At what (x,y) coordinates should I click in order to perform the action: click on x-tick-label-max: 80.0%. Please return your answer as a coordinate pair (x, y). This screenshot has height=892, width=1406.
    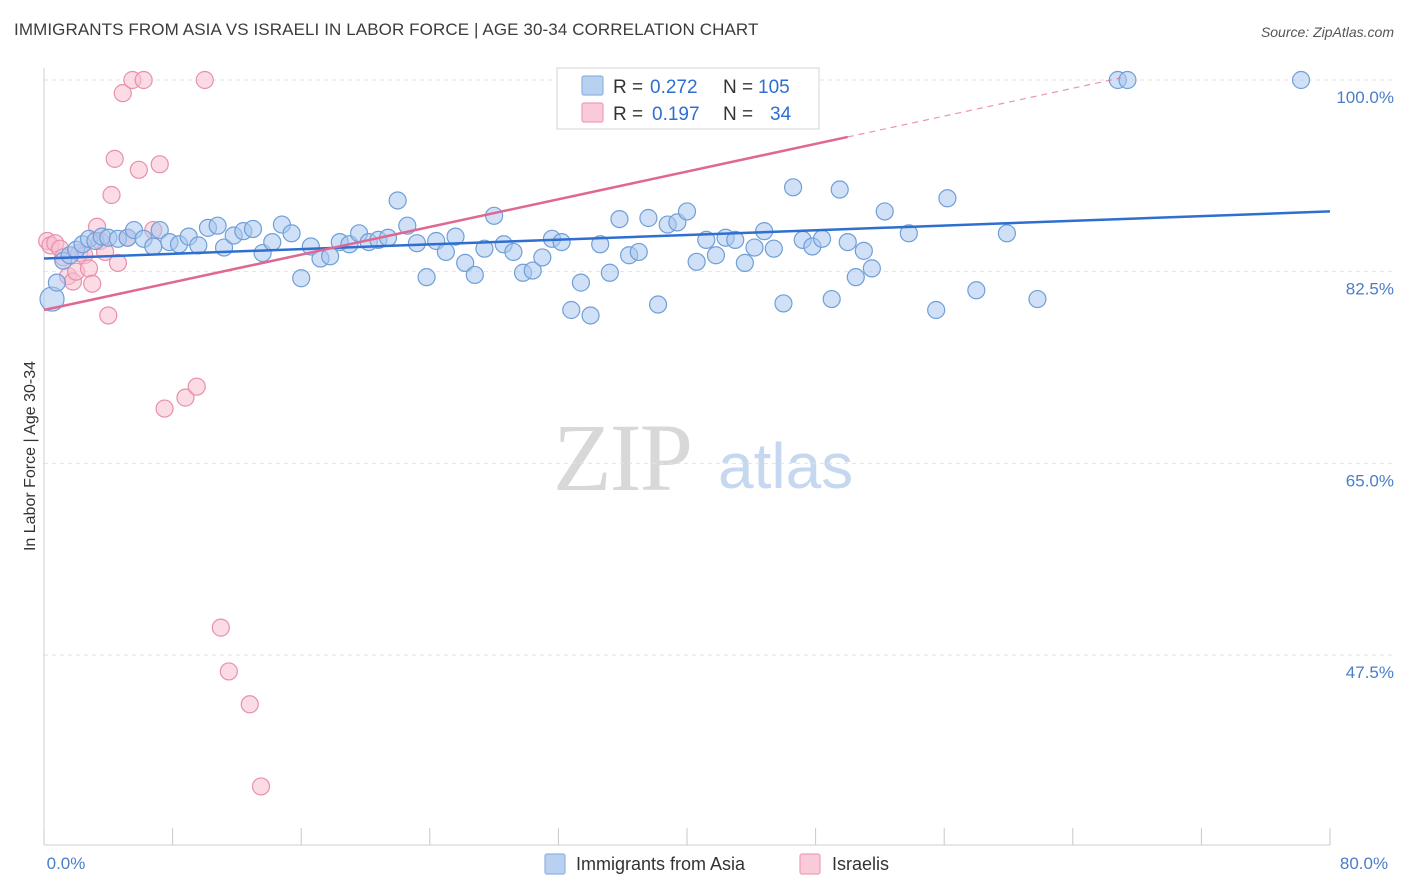
    Looking at the image, I should click on (1364, 863).